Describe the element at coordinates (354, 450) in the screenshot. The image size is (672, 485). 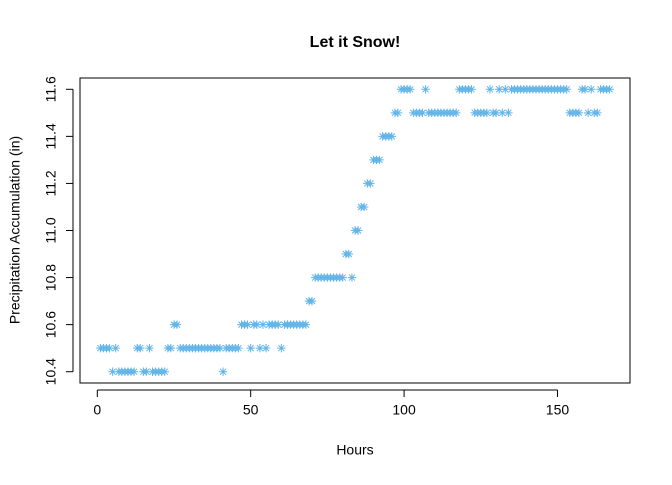
I see `x-axis-label: Hours` at that location.